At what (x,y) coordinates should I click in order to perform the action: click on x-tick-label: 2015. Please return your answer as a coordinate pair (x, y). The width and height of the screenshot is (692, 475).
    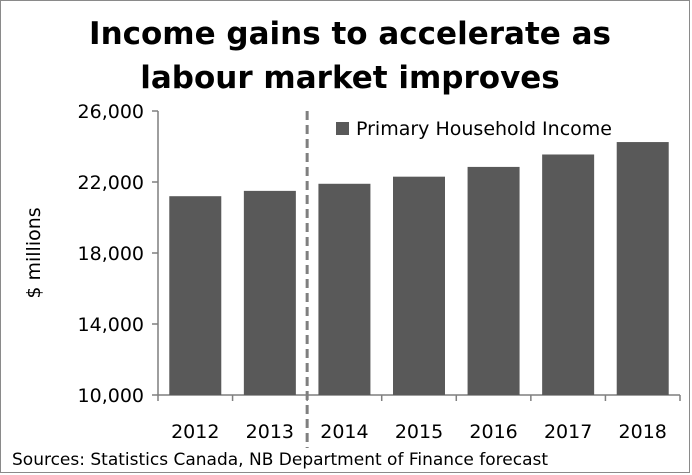
    Looking at the image, I should click on (419, 432).